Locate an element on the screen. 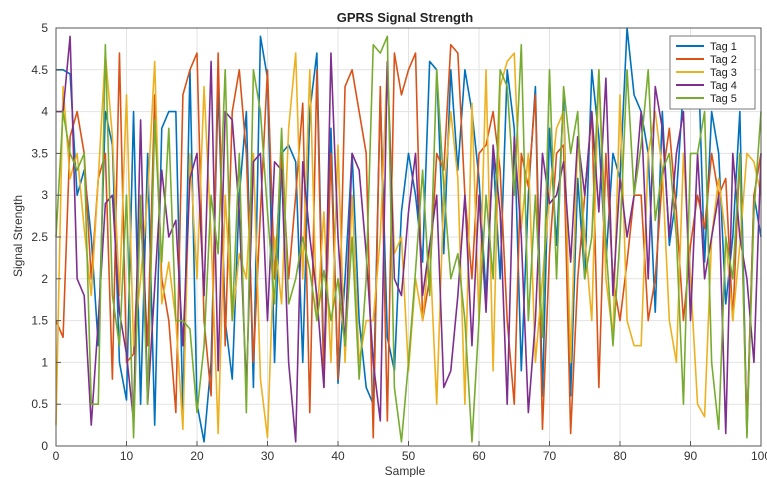  legend-entry: Tag 5 is located at coordinates (723, 99).